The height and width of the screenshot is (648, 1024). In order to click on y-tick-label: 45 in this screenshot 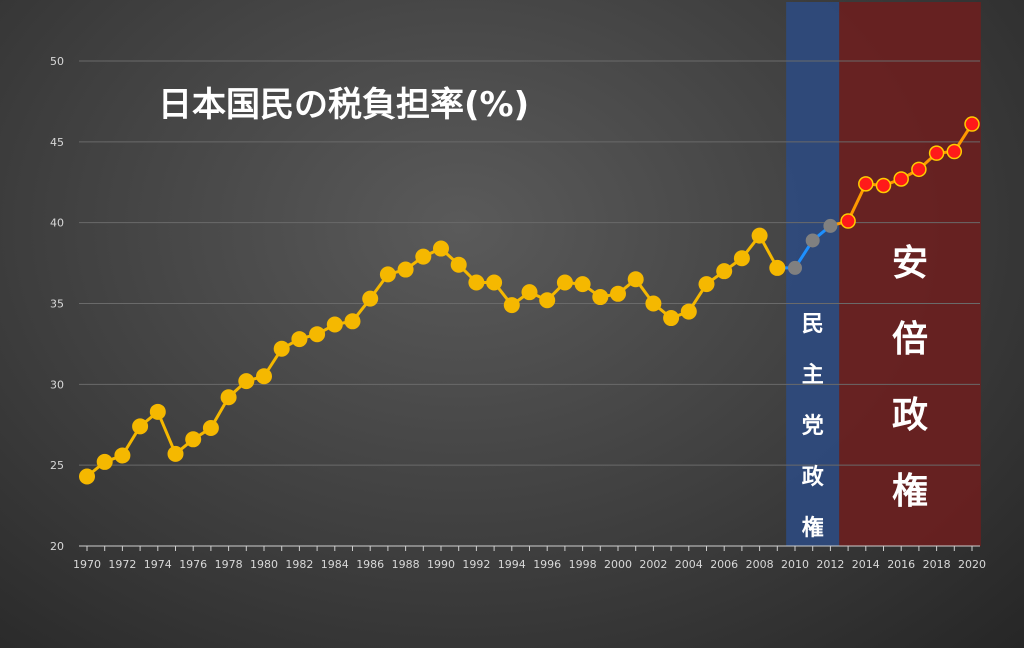, I will do `click(57, 142)`.